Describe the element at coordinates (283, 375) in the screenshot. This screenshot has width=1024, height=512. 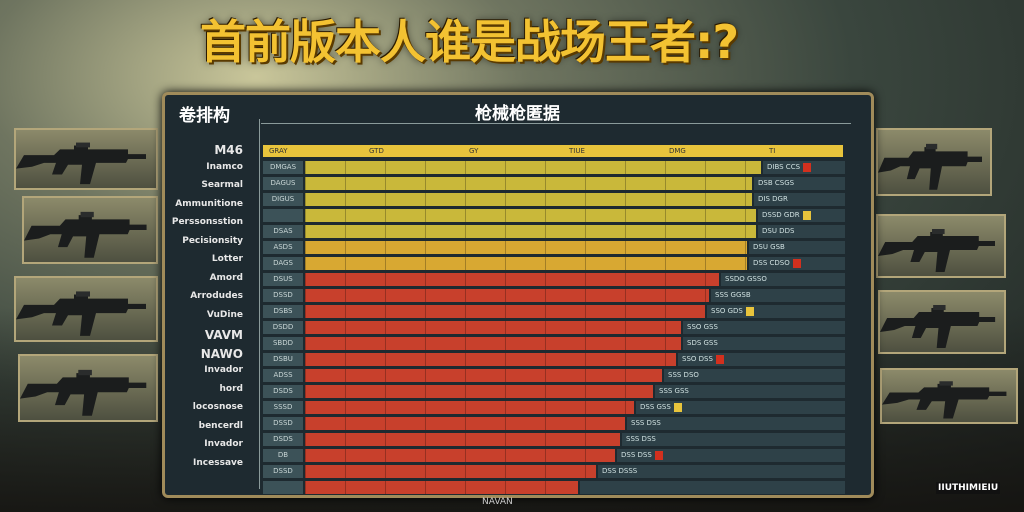
I see `row-label: ADSS` at that location.